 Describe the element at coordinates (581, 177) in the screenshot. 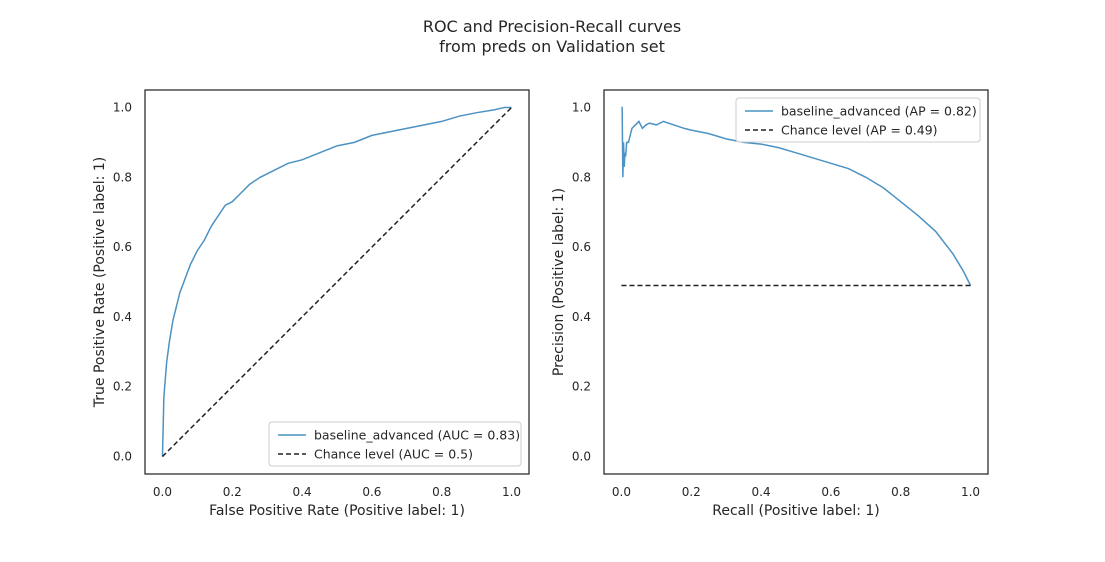

I see `pr-ytick-label: 0.8` at that location.